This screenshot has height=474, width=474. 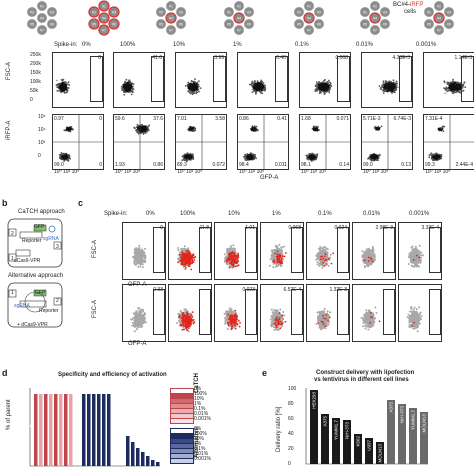 What do you see at coordinates (342, 119) in the screenshot?
I see `quadrant-value-ur: 0.071` at bounding box center [342, 119].